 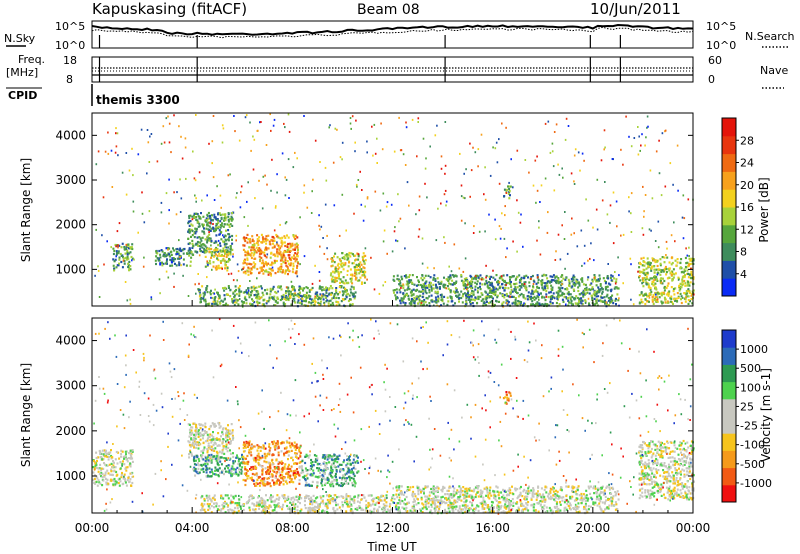 I want to click on colorbar-swatch, so click(x=729, y=162).